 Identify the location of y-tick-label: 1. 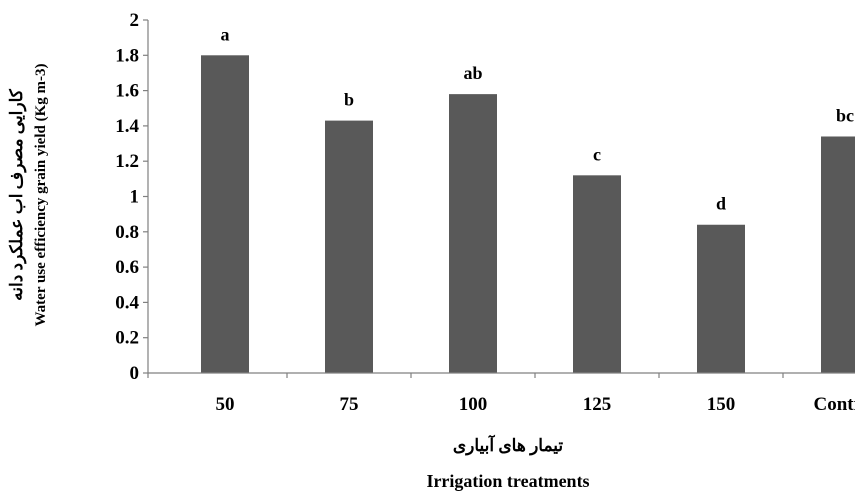
(135, 197).